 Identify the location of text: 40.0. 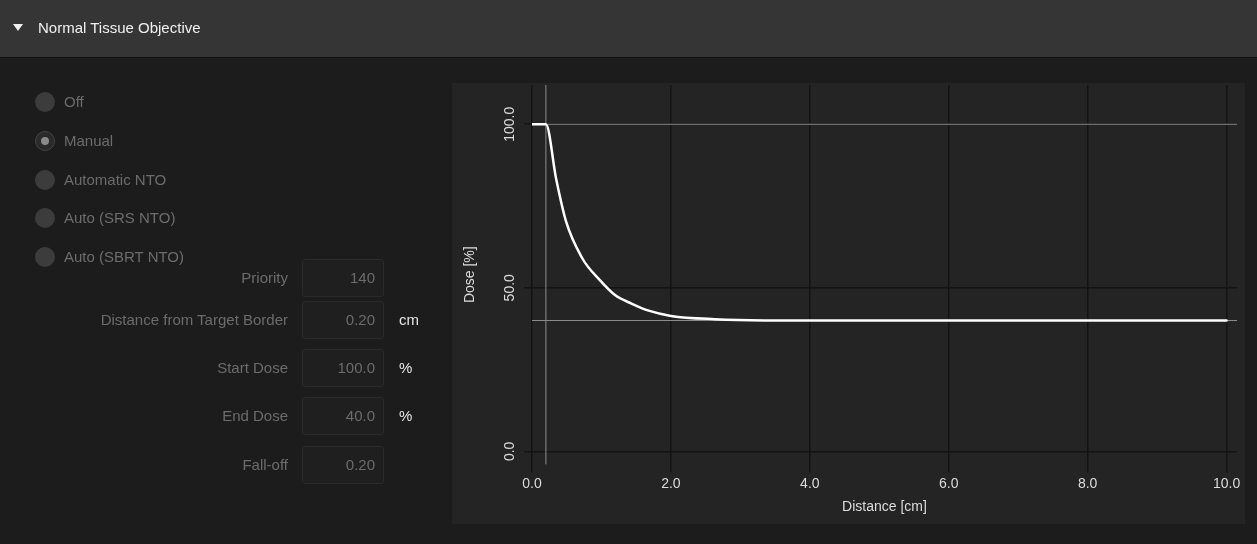
(343, 416).